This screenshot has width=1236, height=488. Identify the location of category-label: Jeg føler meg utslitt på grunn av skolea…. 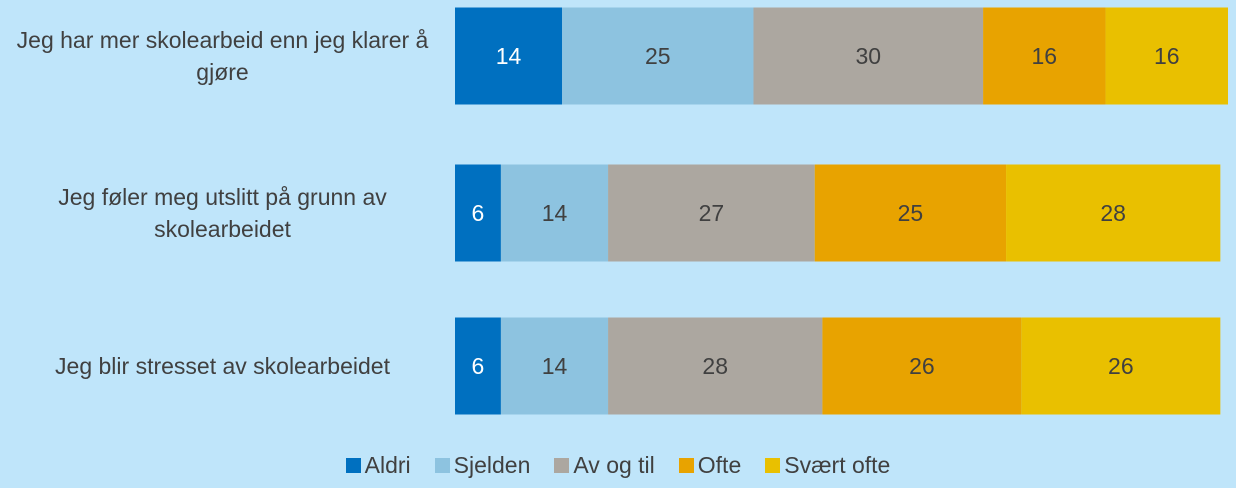
(222, 213).